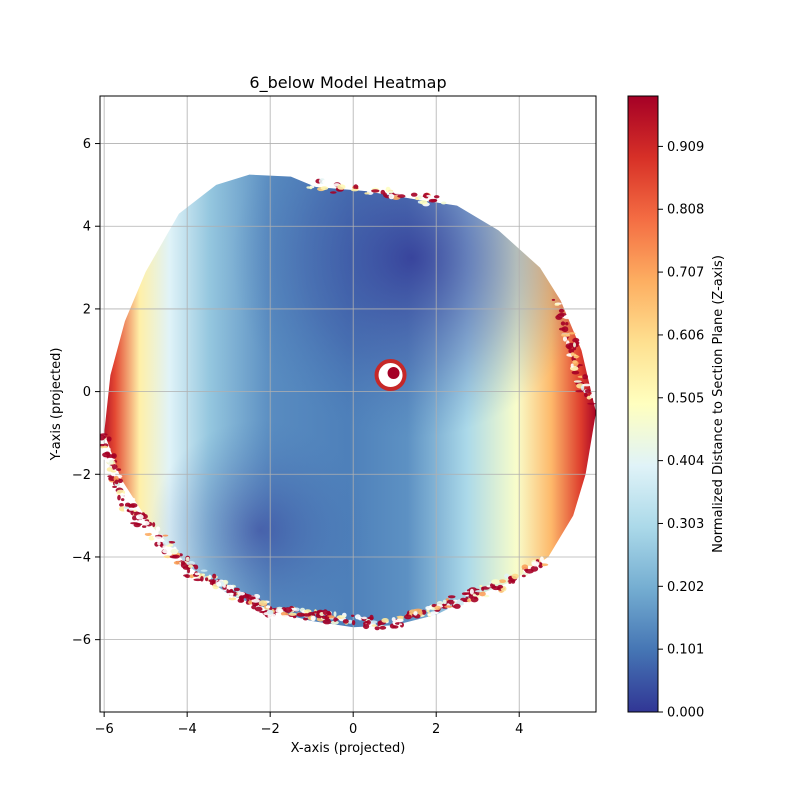 The width and height of the screenshot is (800, 800). I want to click on colorbar-tick-label: 0.808, so click(685, 210).